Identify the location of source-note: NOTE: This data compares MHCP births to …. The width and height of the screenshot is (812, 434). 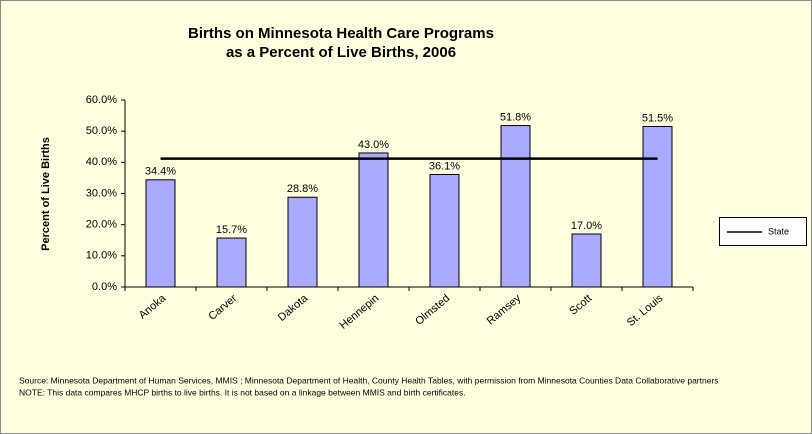
(242, 392).